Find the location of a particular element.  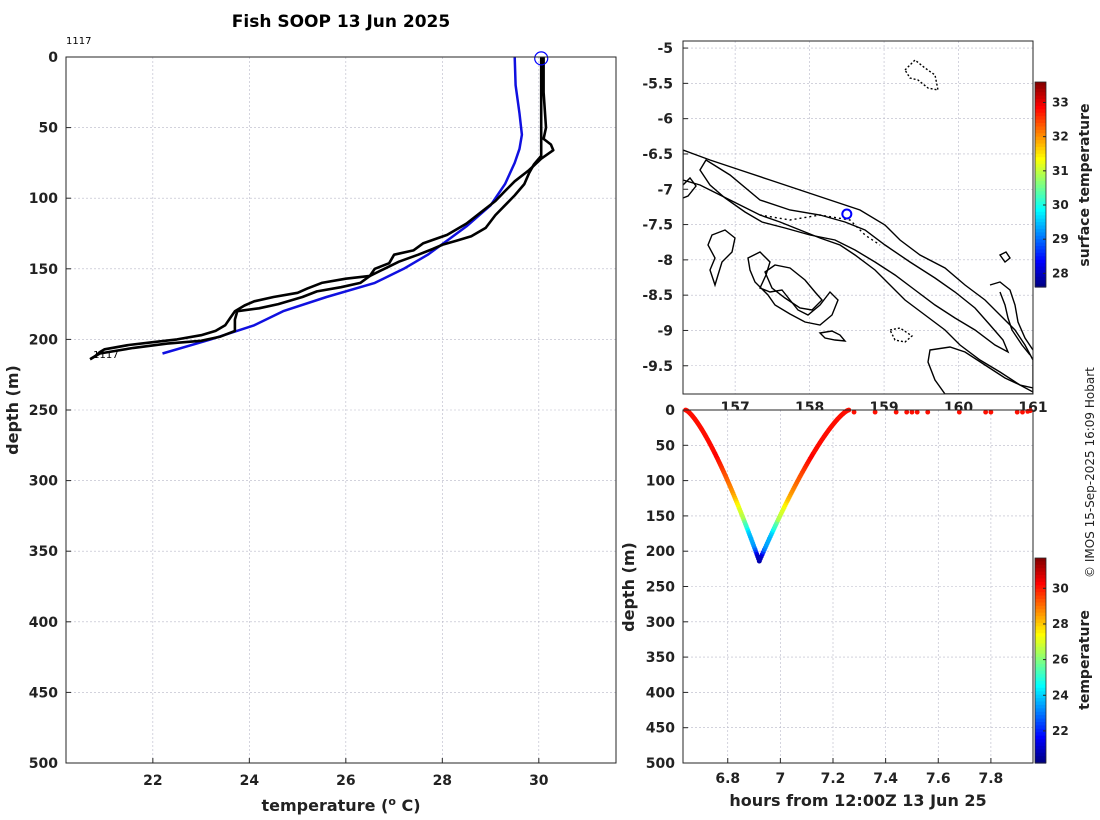

colorbar-tick-label: 26 is located at coordinates (1060, 660).